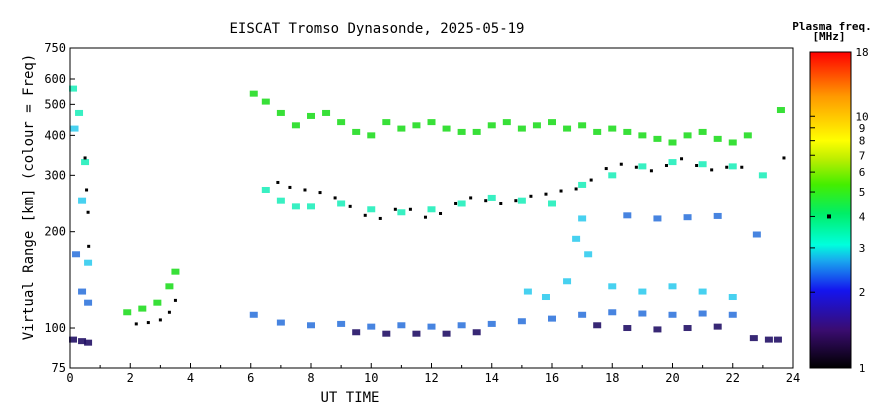 This screenshot has width=880, height=420. What do you see at coordinates (310, 378) in the screenshot?
I see `x-tick-label: 8` at bounding box center [310, 378].